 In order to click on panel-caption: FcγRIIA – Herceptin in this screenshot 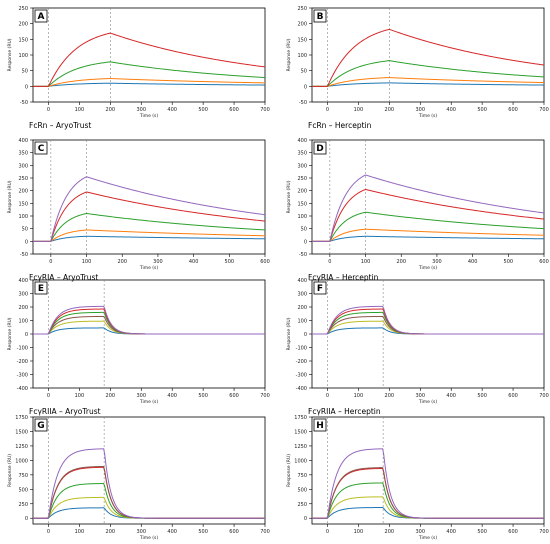, I will do `click(344, 411)`.